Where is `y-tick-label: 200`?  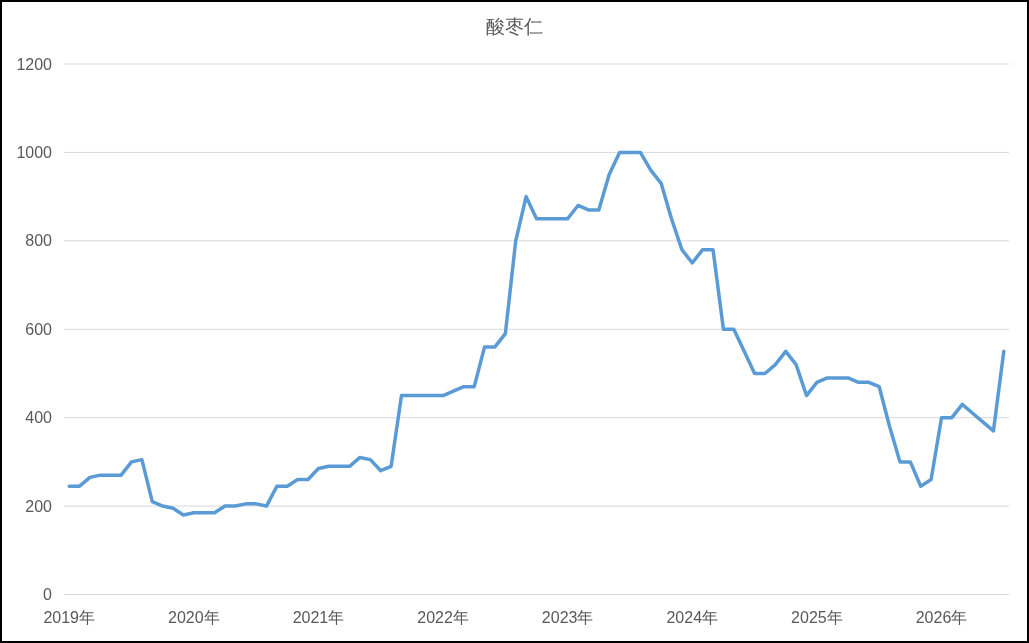
y-tick-label: 200 is located at coordinates (39, 506).